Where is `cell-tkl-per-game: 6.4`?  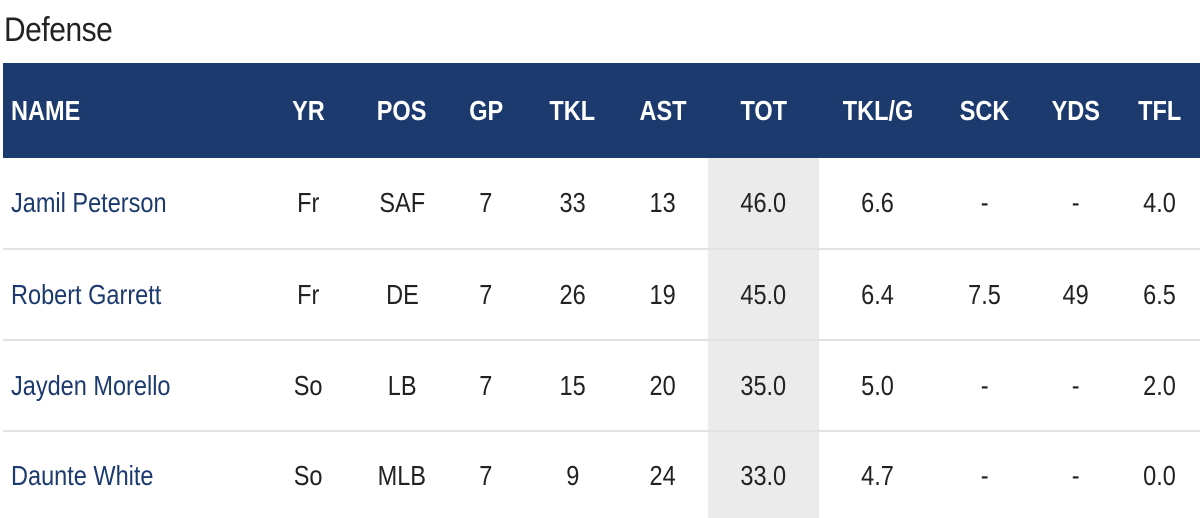 cell-tkl-per-game: 6.4 is located at coordinates (877, 294).